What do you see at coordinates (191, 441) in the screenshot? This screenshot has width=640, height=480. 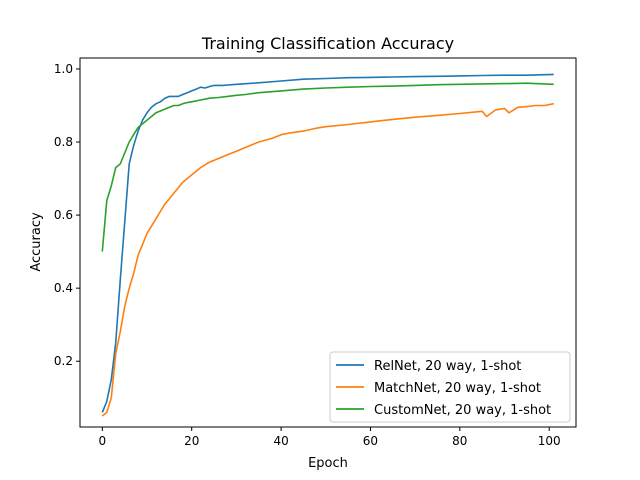 I see `x-tick-label: 20` at bounding box center [191, 441].